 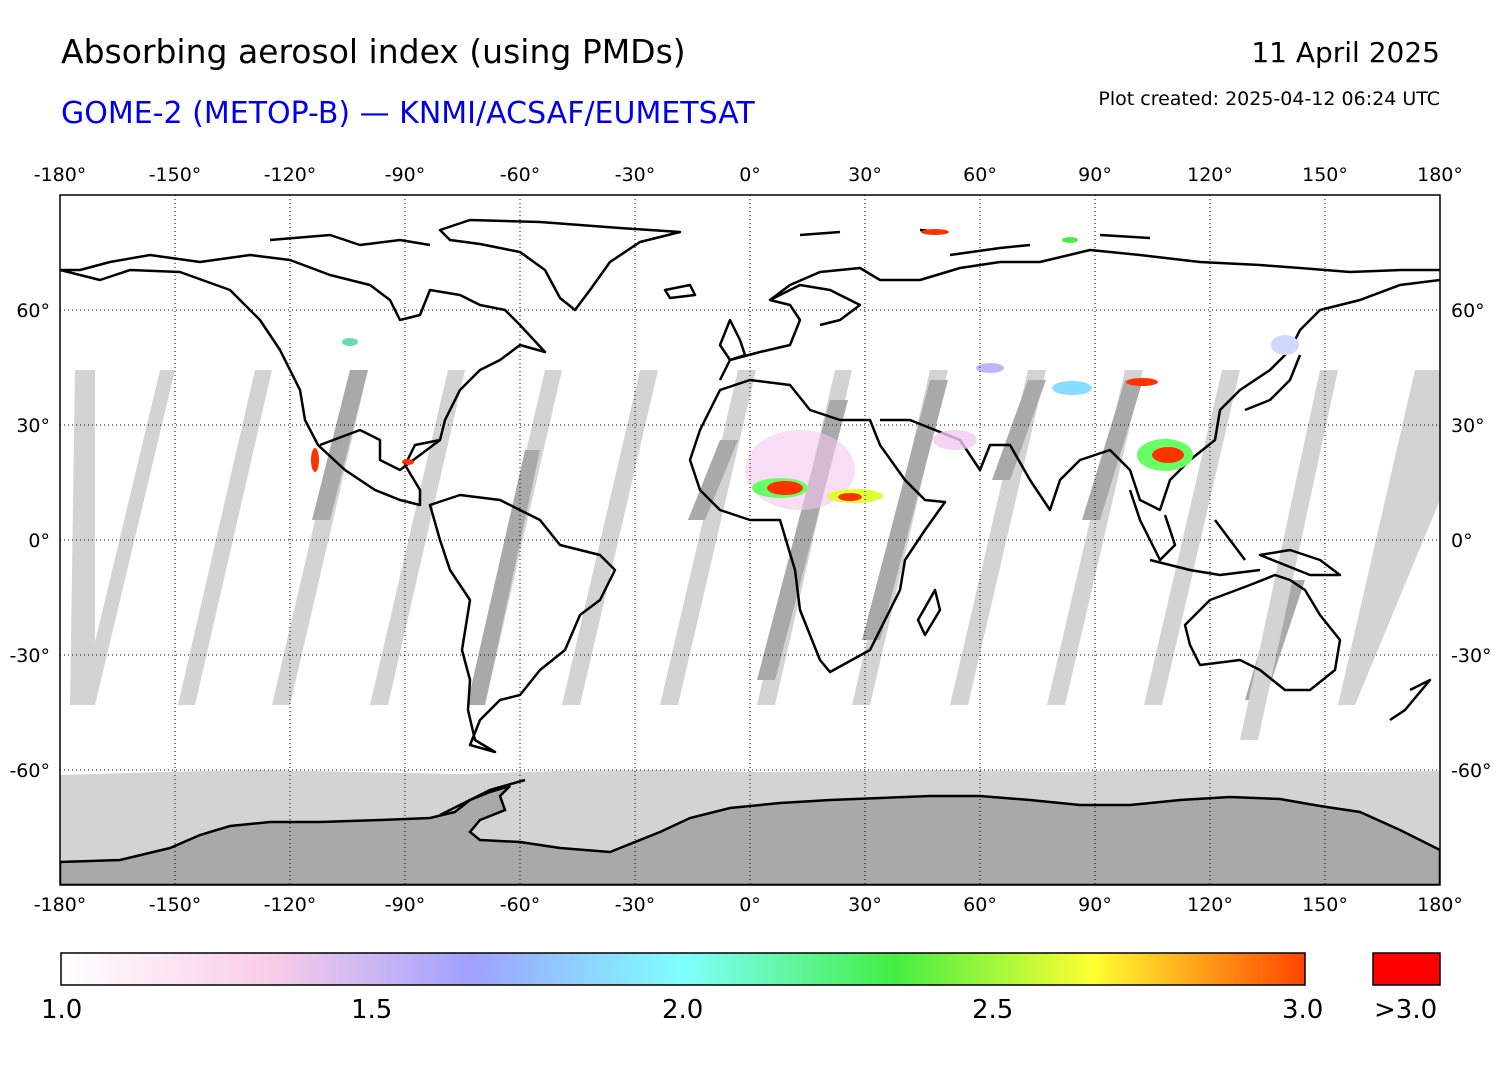 What do you see at coordinates (1410, 700) in the screenshot?
I see `new-zealand` at bounding box center [1410, 700].